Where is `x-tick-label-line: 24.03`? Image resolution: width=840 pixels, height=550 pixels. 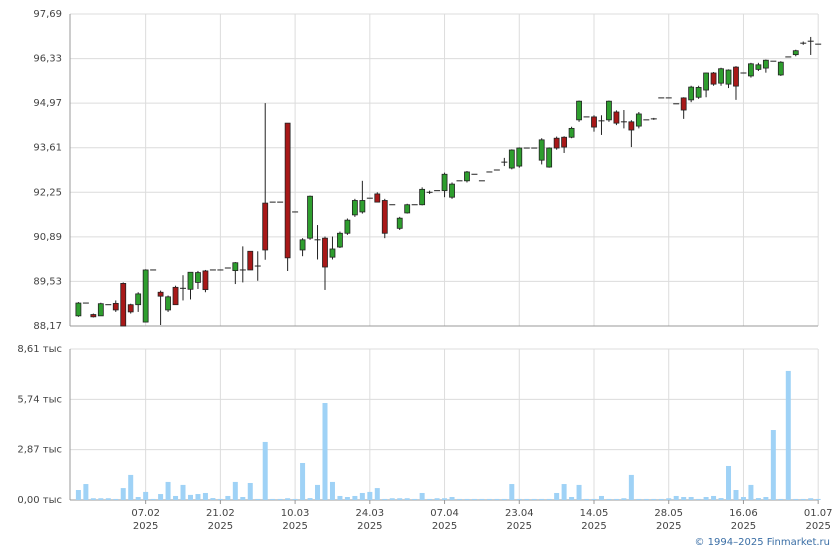
x-tick-label-line: 24.03 is located at coordinates (370, 513).